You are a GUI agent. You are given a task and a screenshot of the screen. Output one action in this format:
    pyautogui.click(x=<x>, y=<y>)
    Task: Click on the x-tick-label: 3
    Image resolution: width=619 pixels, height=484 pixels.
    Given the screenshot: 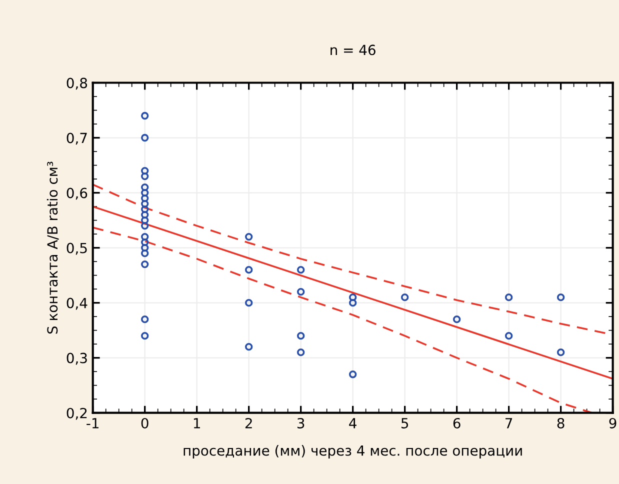 What is the action you would take?
    pyautogui.click(x=300, y=423)
    